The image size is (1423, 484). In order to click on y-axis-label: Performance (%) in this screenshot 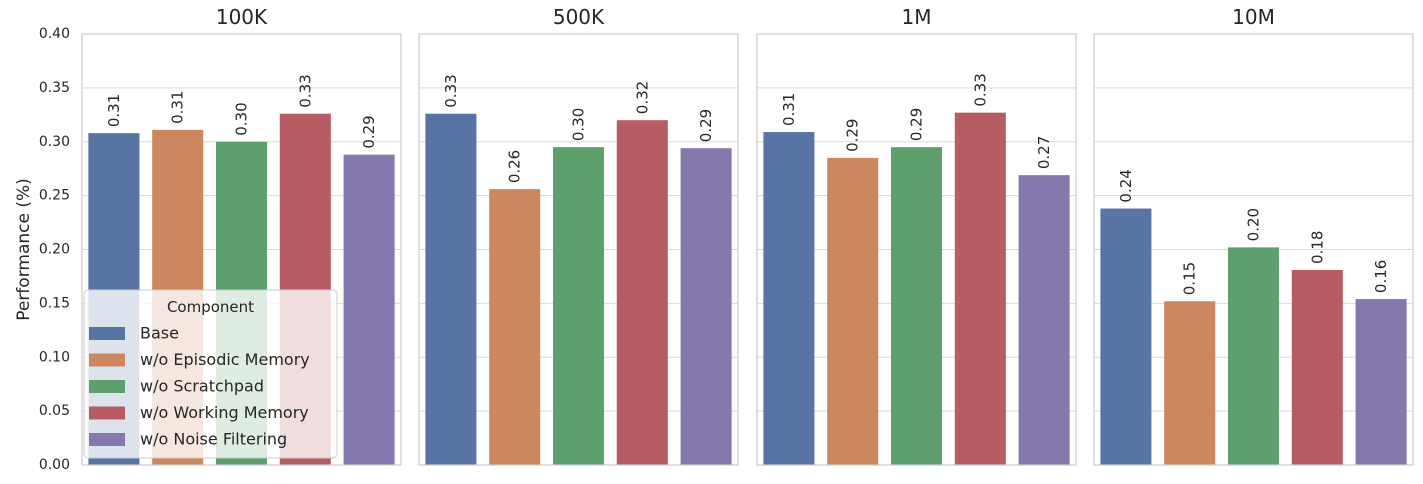, I will do `click(24, 249)`.